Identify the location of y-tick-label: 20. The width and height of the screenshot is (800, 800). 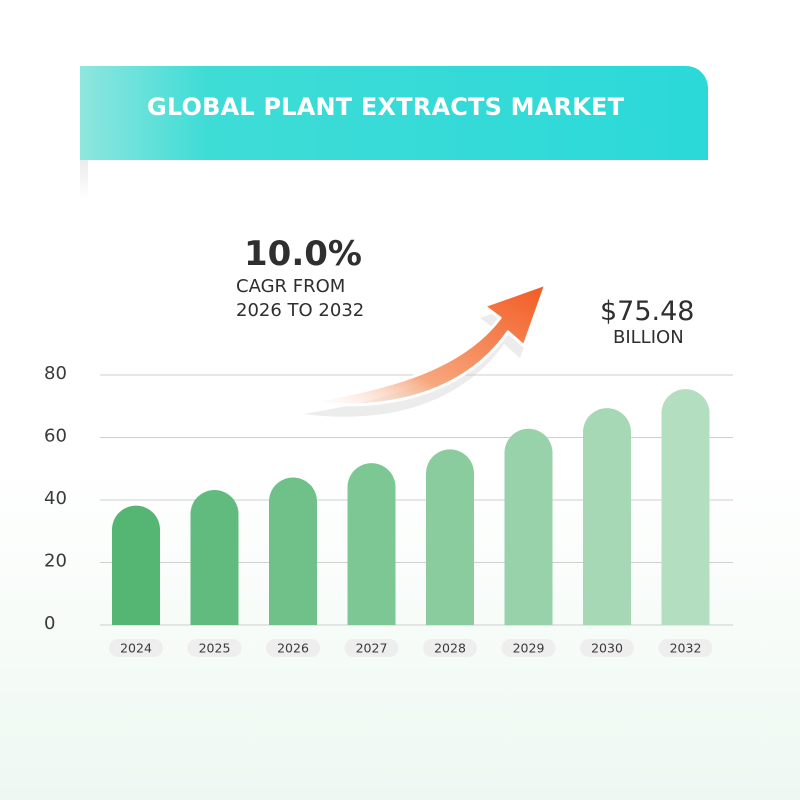
(55, 561).